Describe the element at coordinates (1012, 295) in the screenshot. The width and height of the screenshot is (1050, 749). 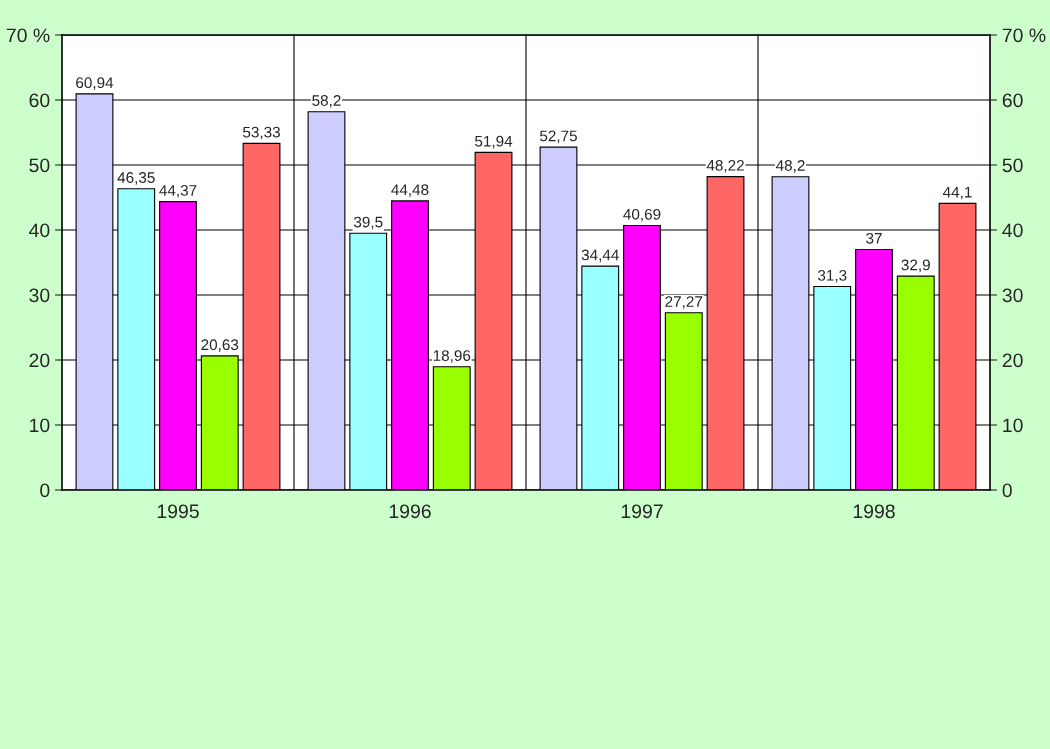
I see `y2-tick-label: 30` at that location.